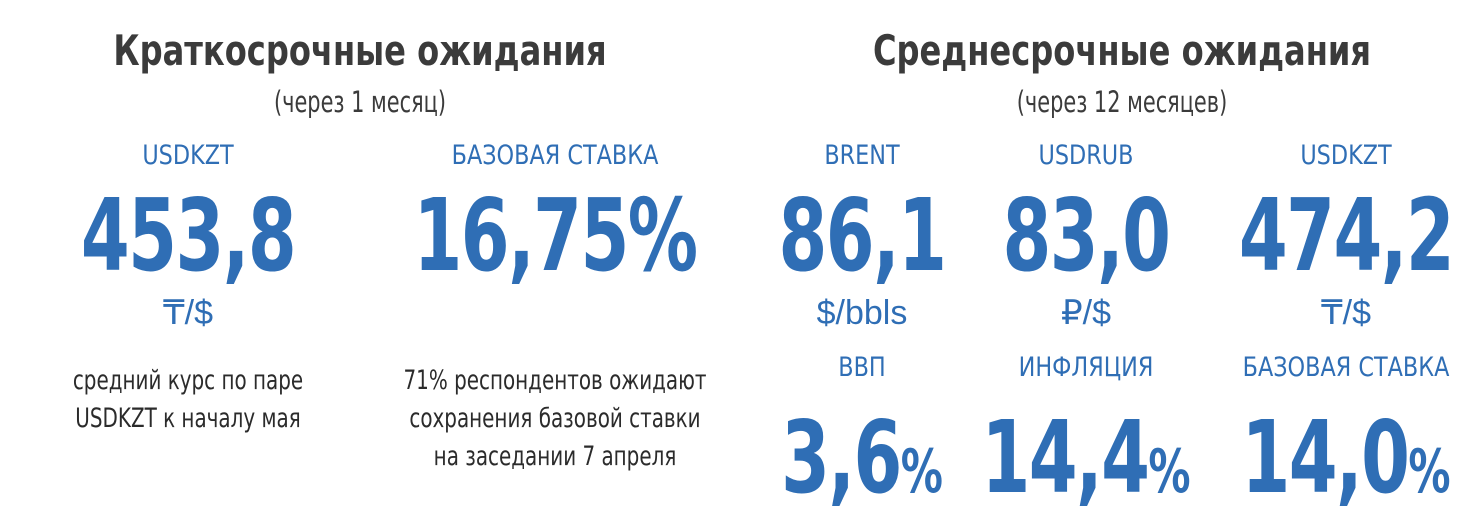 The image size is (1482, 522). What do you see at coordinates (1065, 457) in the screenshot?
I see `value-number: 14,4` at bounding box center [1065, 457].